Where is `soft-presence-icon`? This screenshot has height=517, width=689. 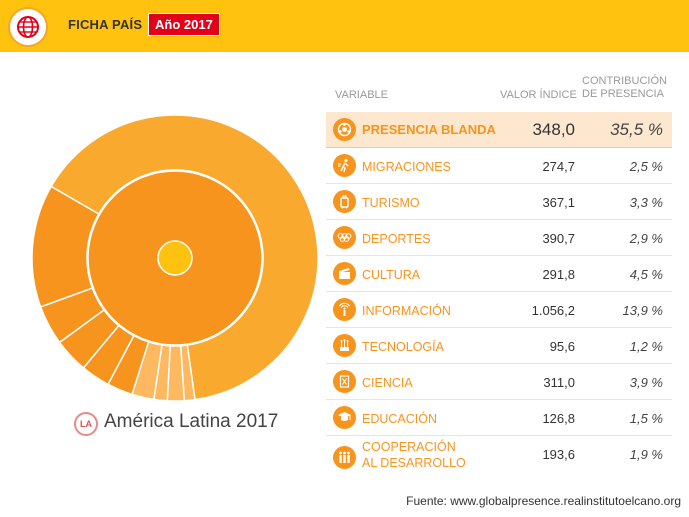 soft-presence-icon is located at coordinates (344, 129).